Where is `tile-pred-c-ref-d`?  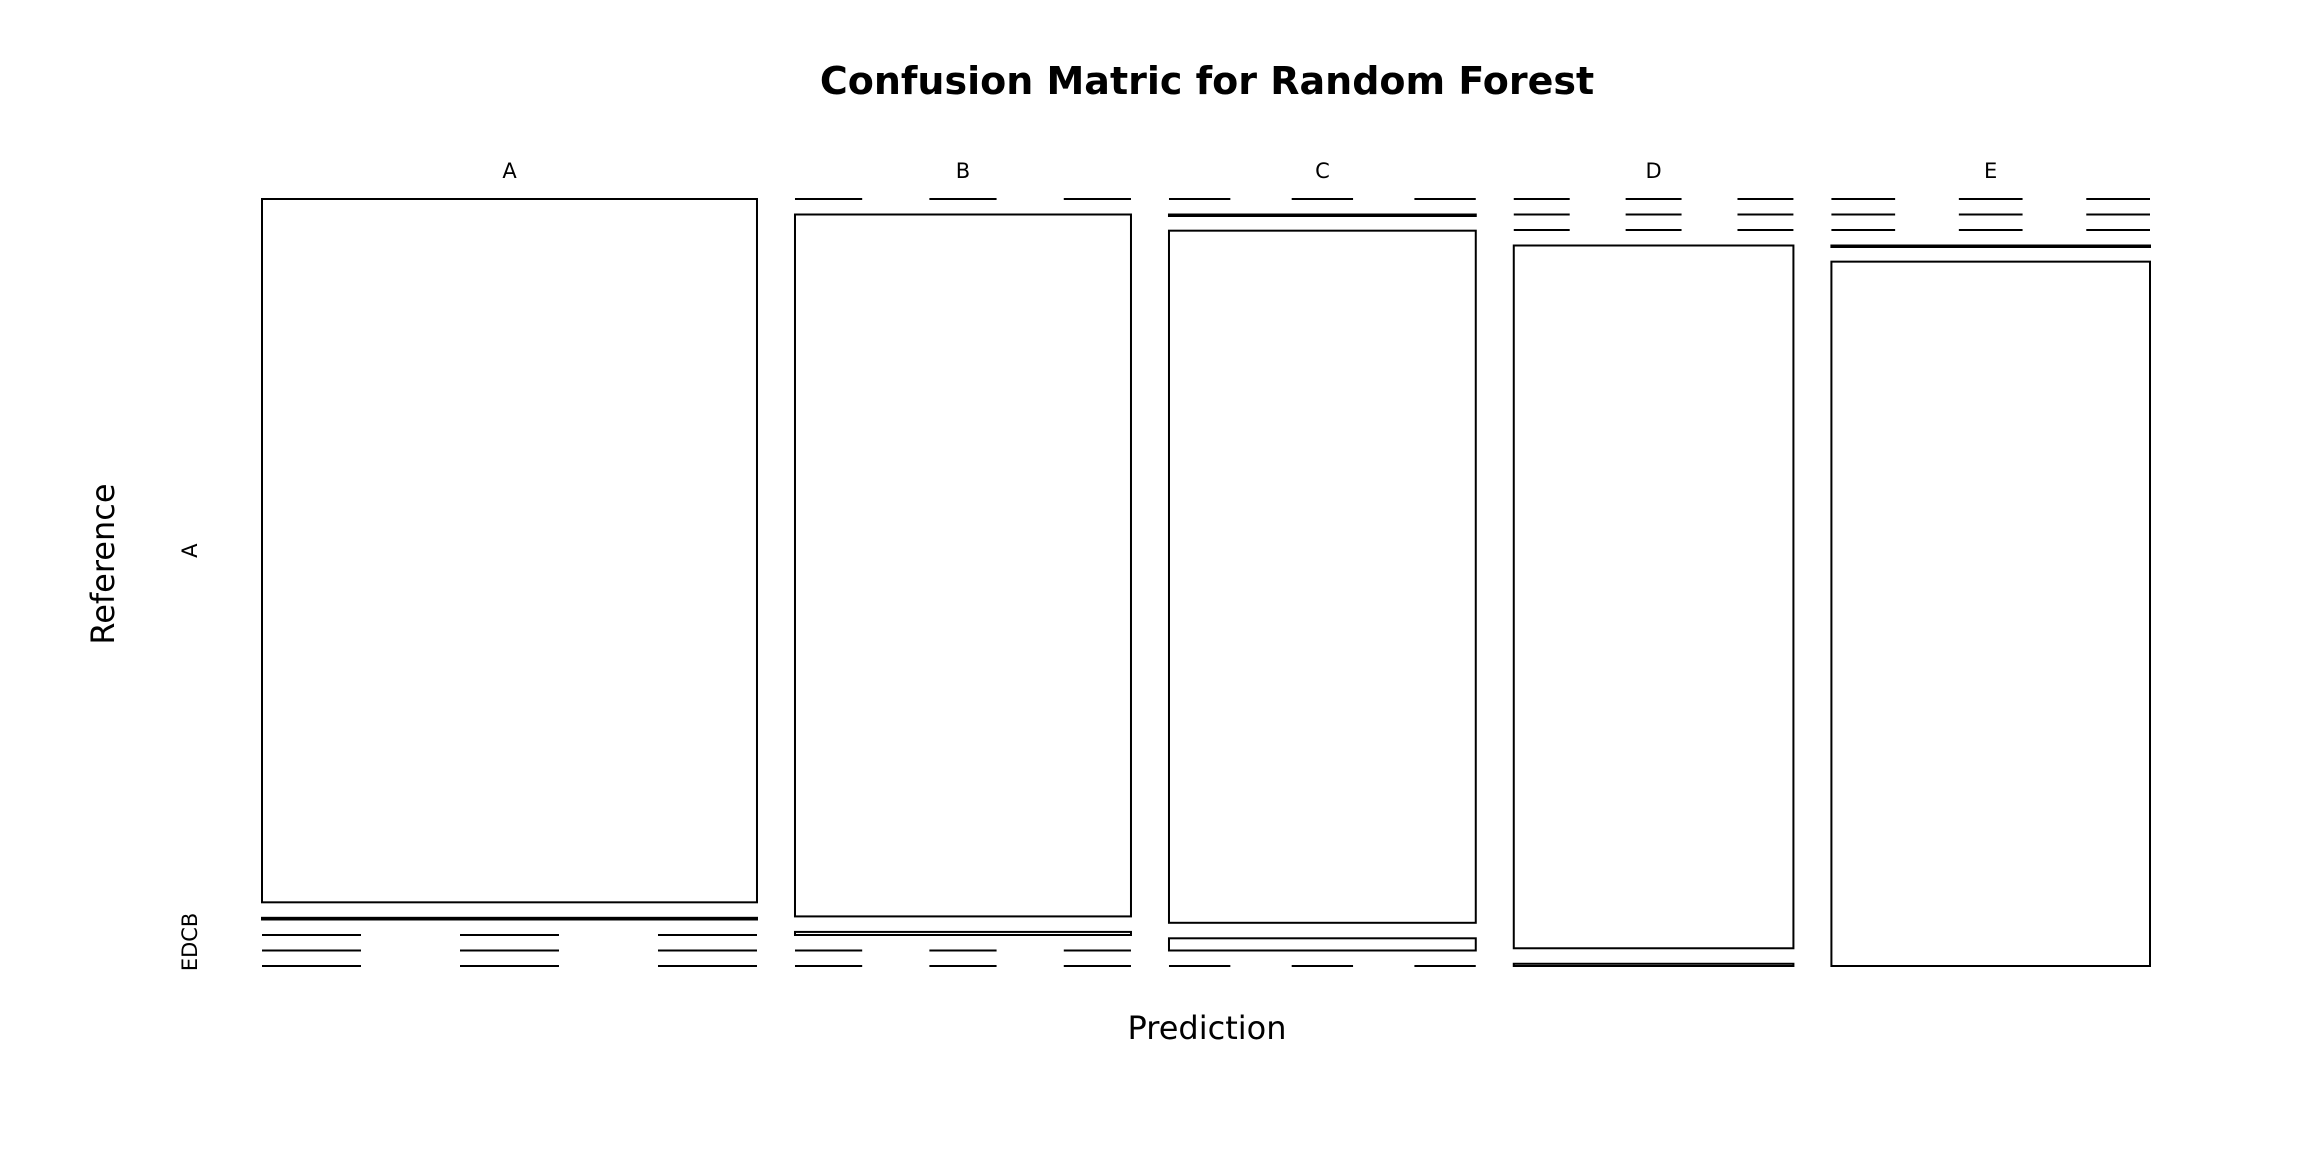
tile-pred-c-ref-d is located at coordinates (1322, 944).